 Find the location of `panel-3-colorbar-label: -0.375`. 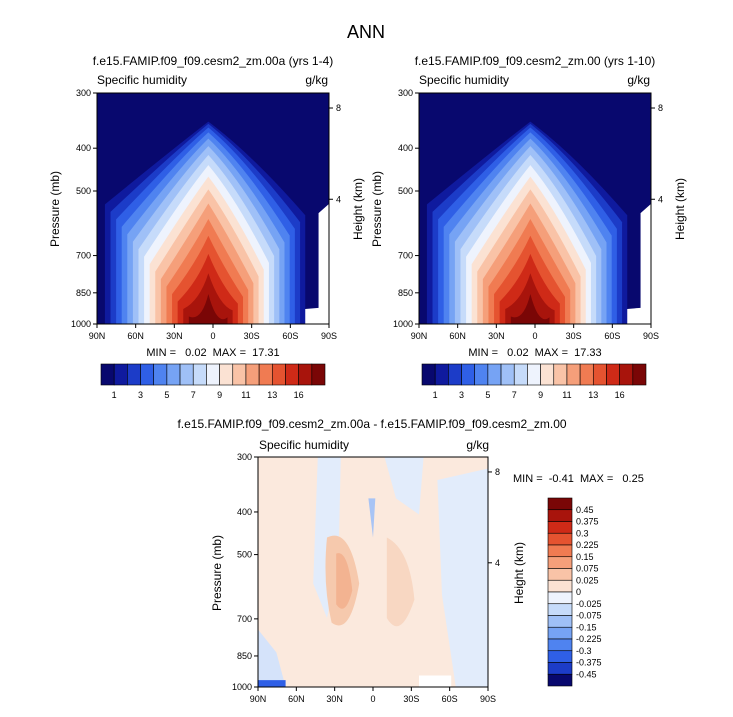

panel-3-colorbar-label: -0.375 is located at coordinates (589, 663).